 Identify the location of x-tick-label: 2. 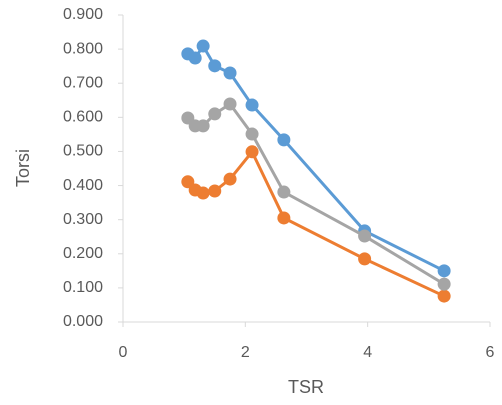
(245, 352).